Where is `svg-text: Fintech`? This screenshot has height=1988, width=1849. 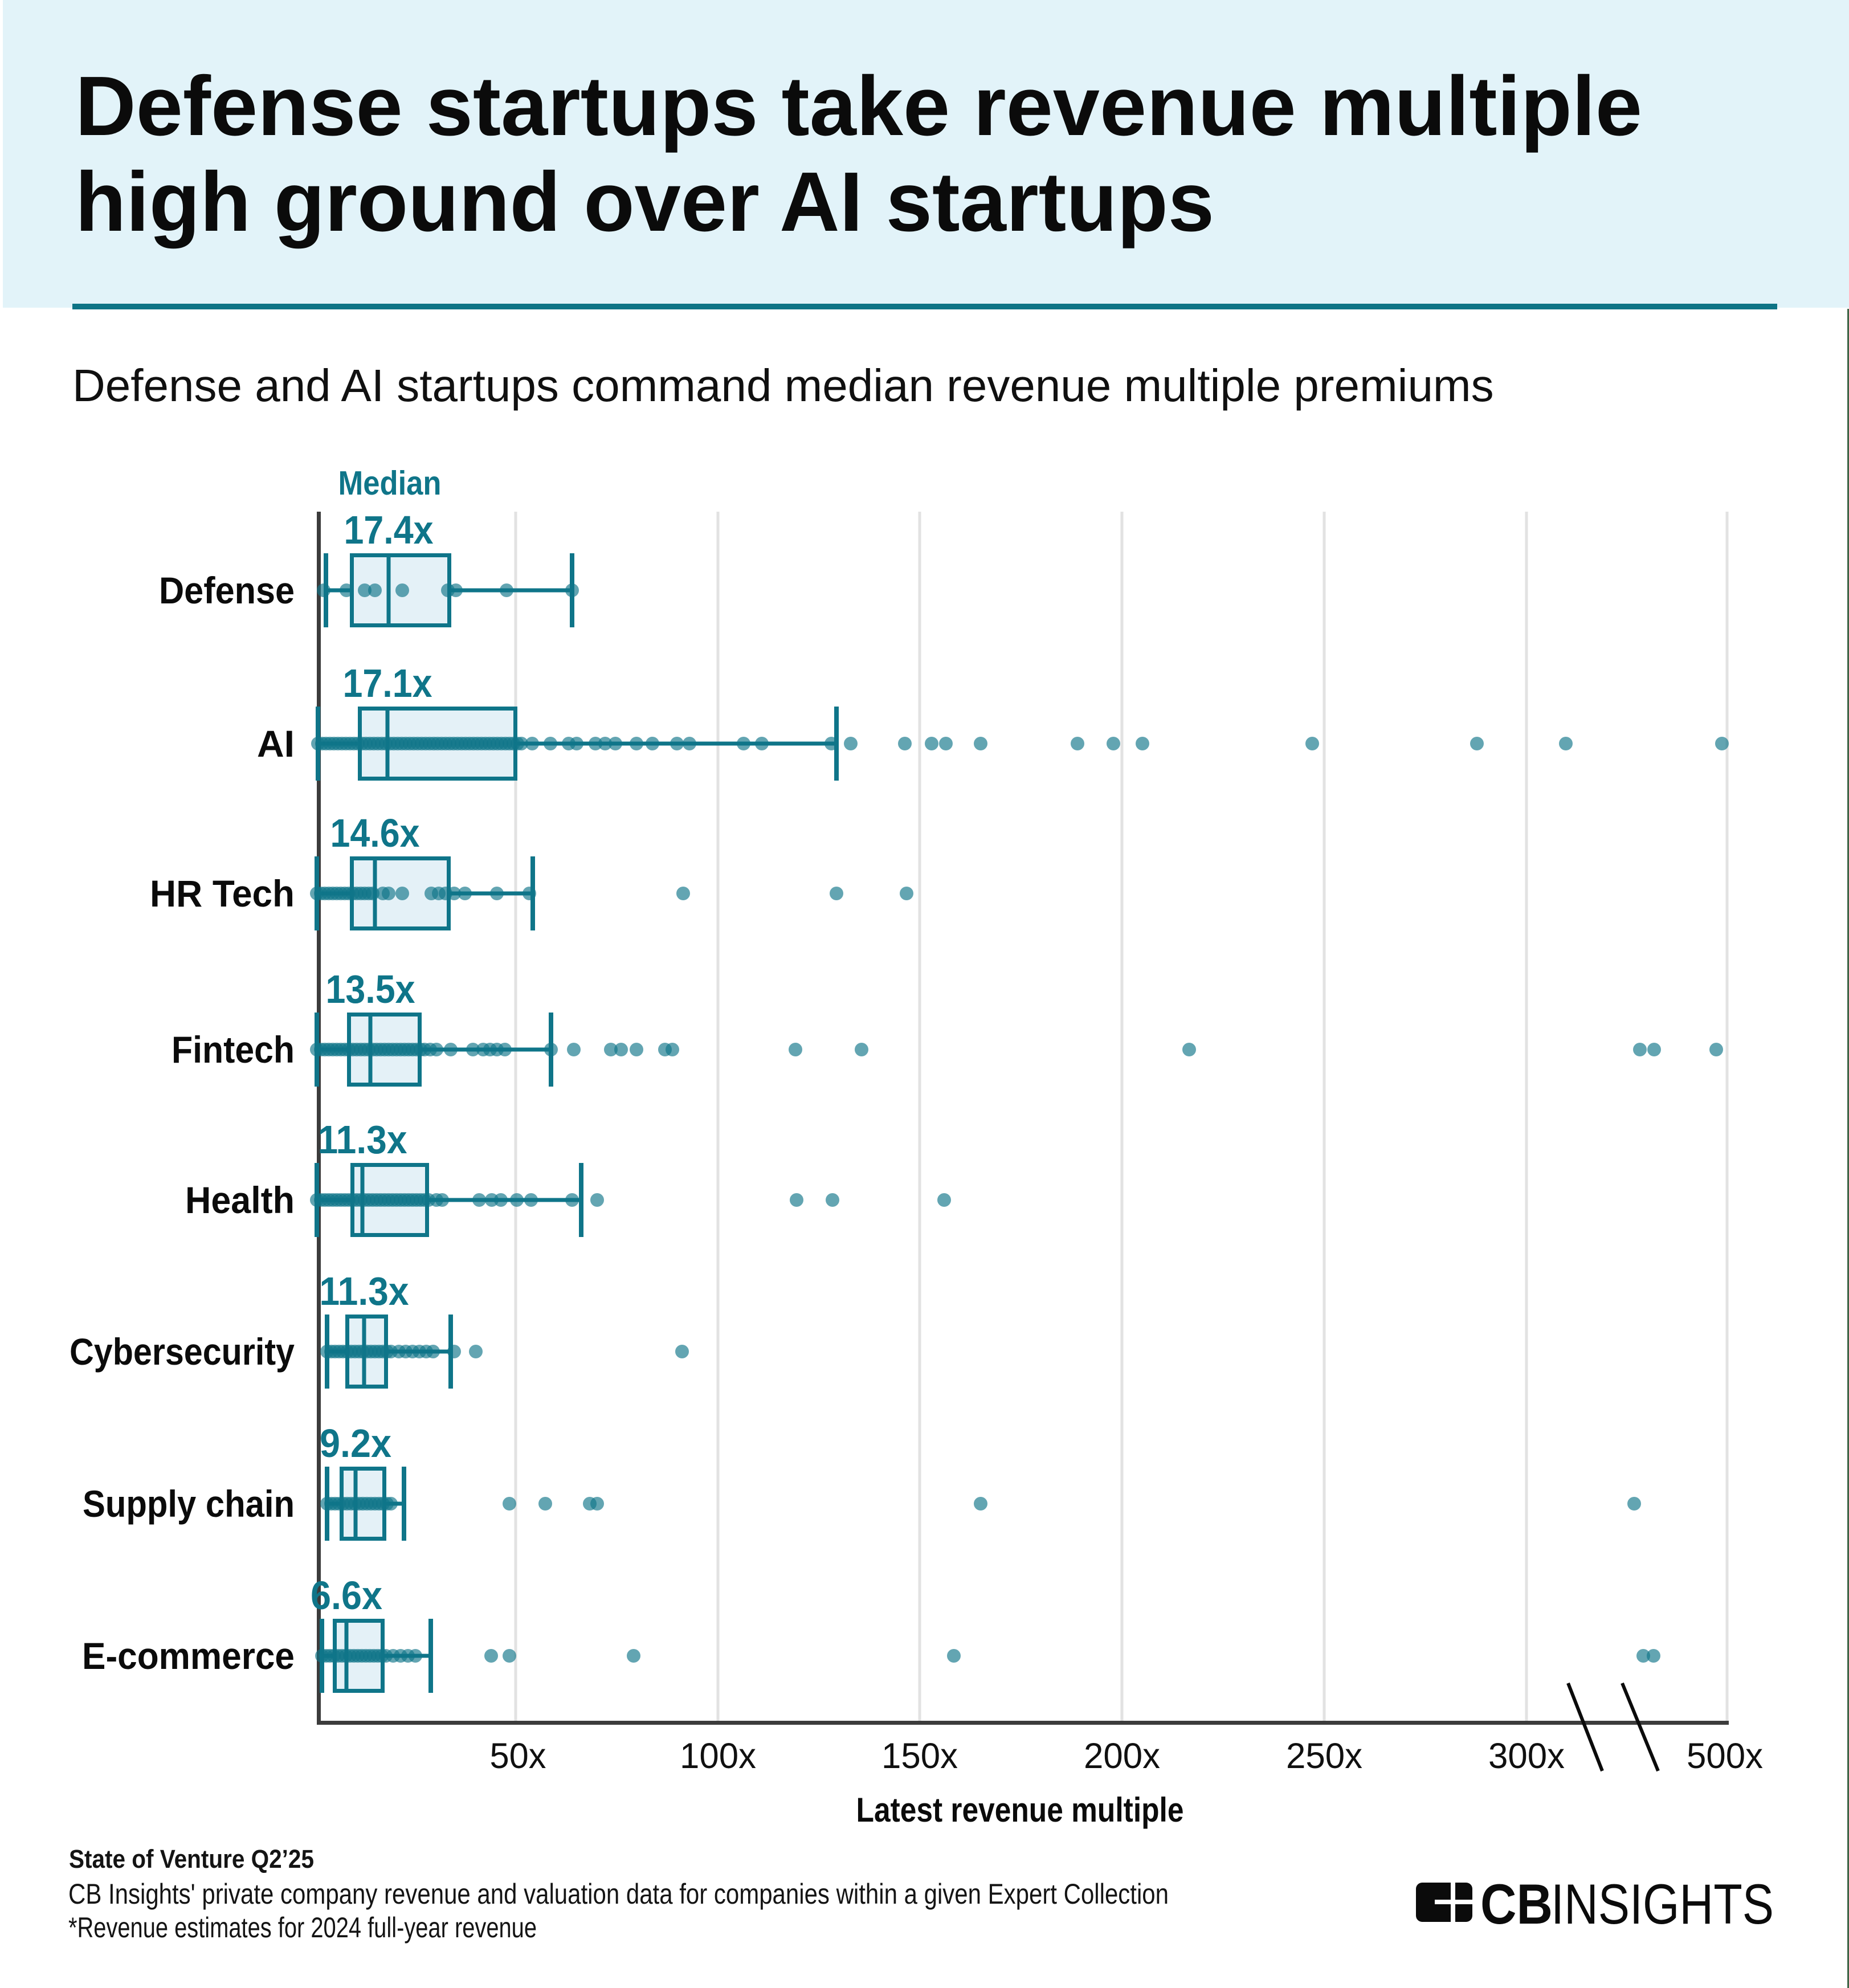 svg-text: Fintech is located at coordinates (233, 1050).